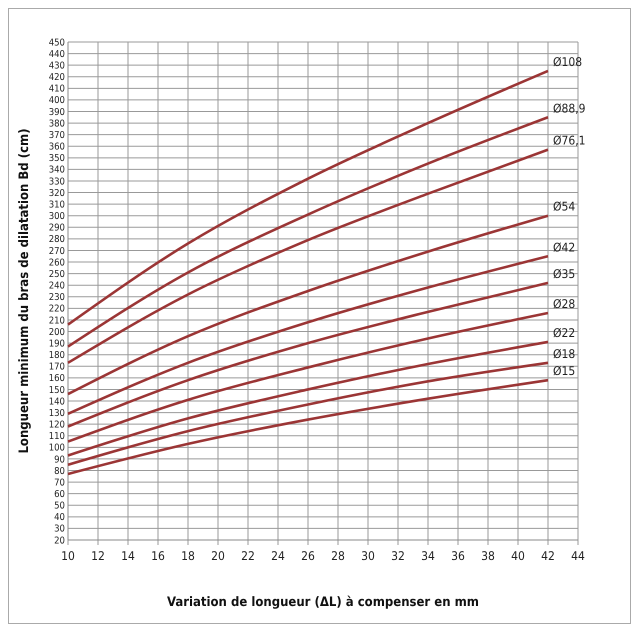 The image size is (639, 632). What do you see at coordinates (564, 353) in the screenshot?
I see `series-label: Ø18` at bounding box center [564, 353].